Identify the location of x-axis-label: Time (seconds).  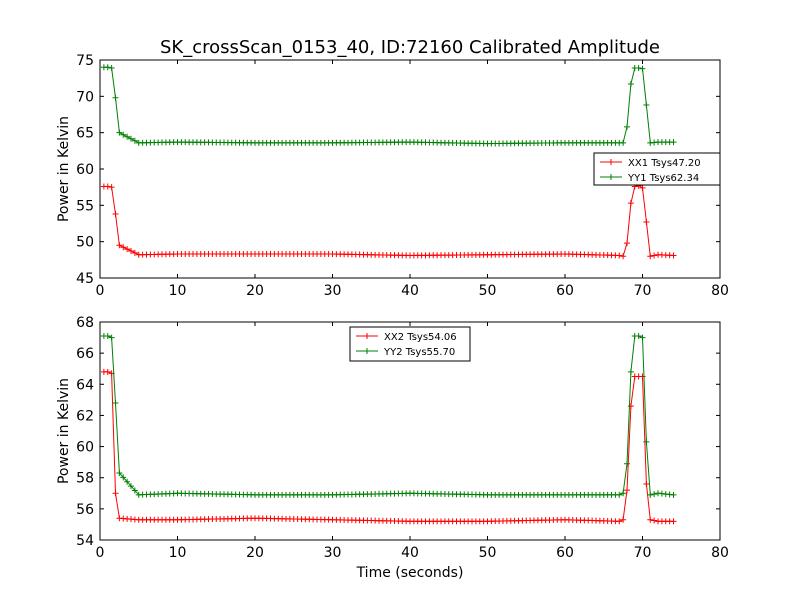
(410, 573).